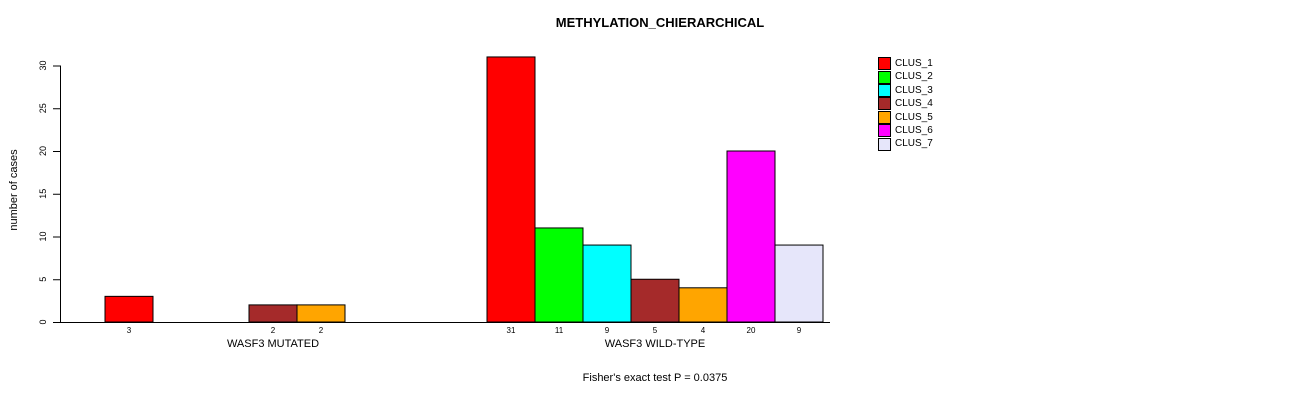 This screenshot has height=400, width=1290. I want to click on bar-value-label: 4, so click(703, 330).